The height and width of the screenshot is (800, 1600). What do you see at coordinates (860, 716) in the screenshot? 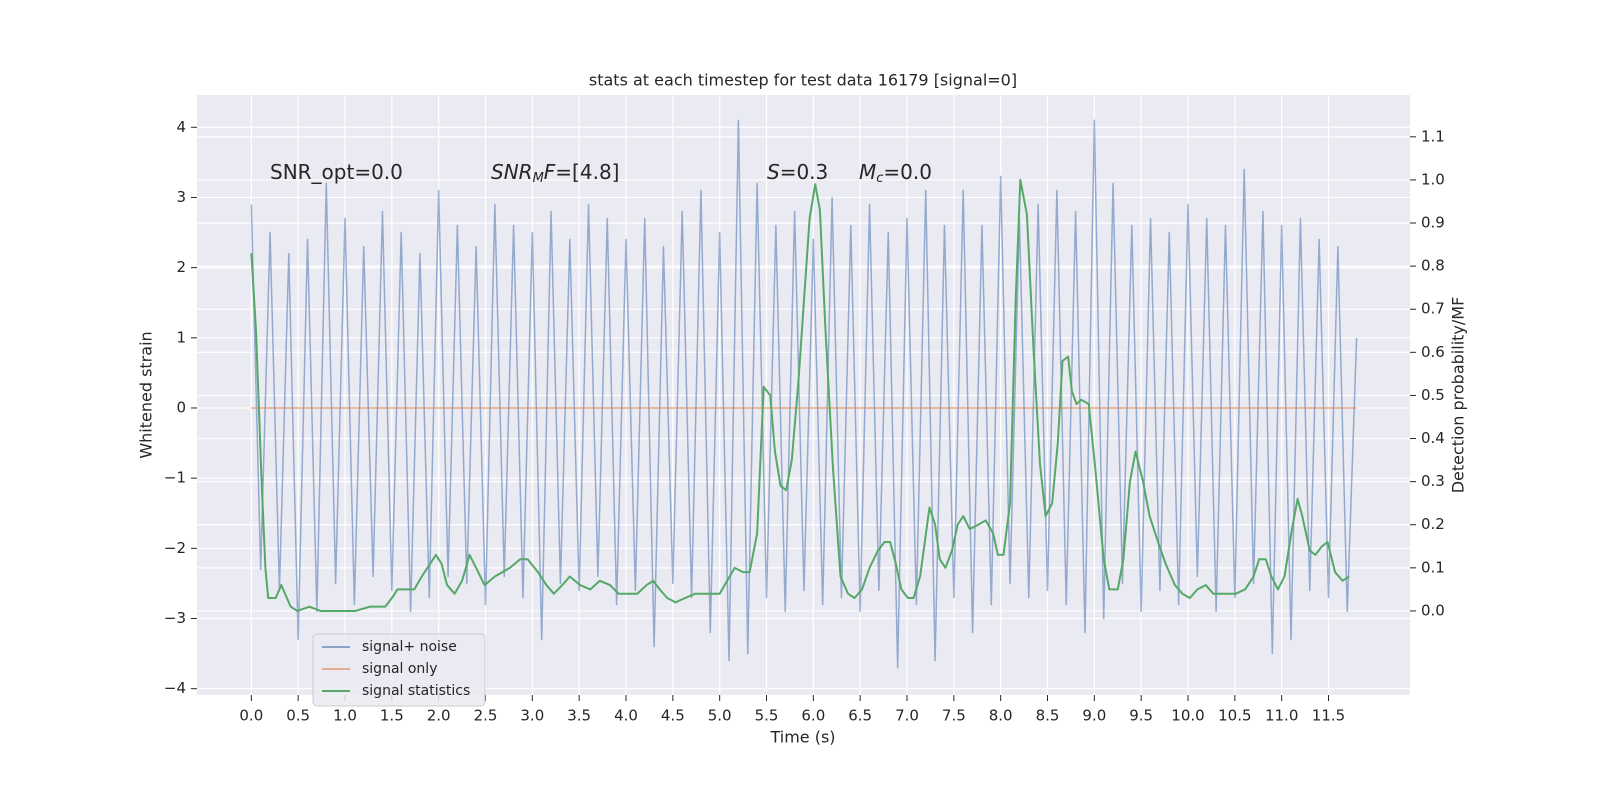
I see `x-tick-label: 6.5` at bounding box center [860, 716].